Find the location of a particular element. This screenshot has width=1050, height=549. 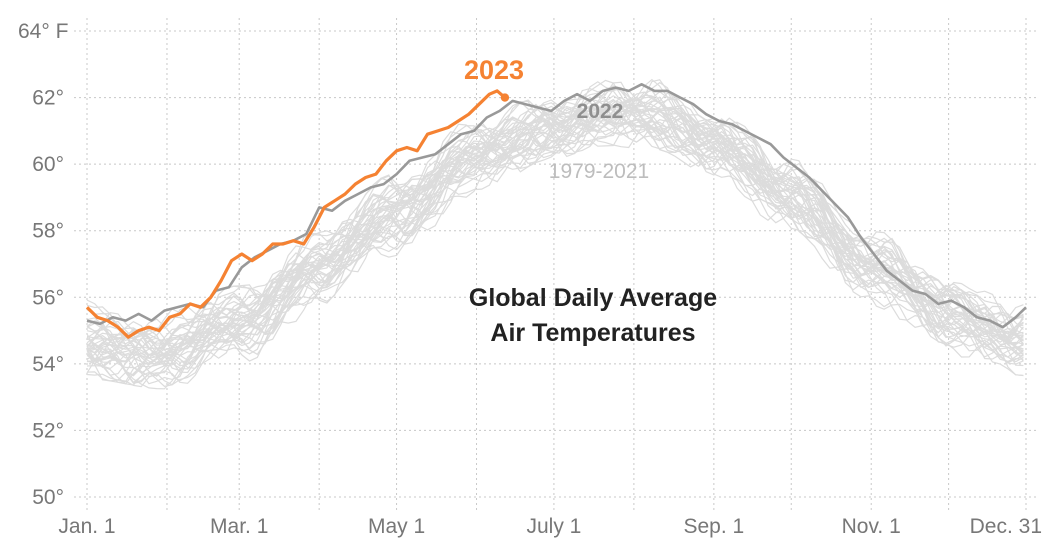

y-axis-ticks: 64° F 62° 60° 58° 56° 54° 52° 50° is located at coordinates (43, 264).